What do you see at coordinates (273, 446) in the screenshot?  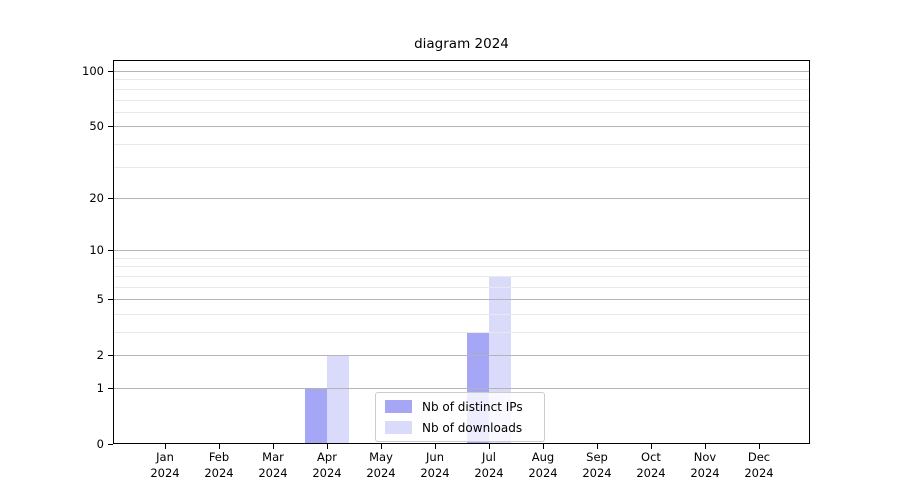 I see `x-tick-mar` at bounding box center [273, 446].